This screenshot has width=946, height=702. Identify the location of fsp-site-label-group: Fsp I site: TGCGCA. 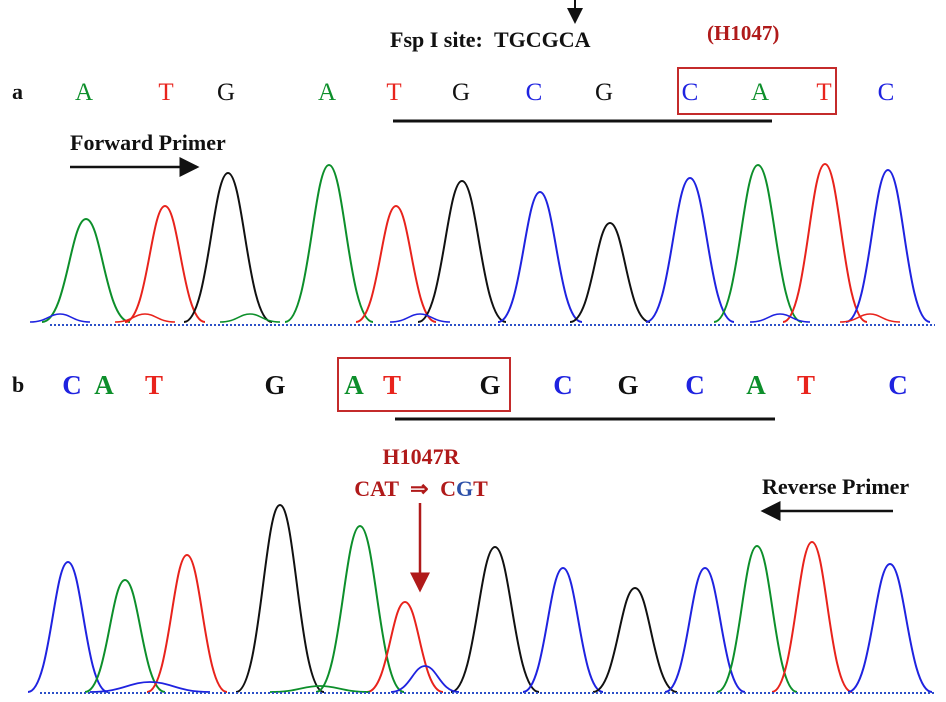
(490, 26).